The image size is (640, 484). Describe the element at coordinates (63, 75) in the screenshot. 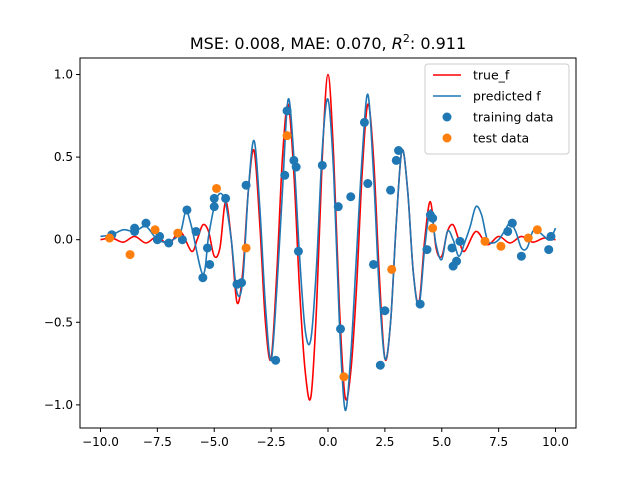

I see `y-tick-label: 1.0` at that location.